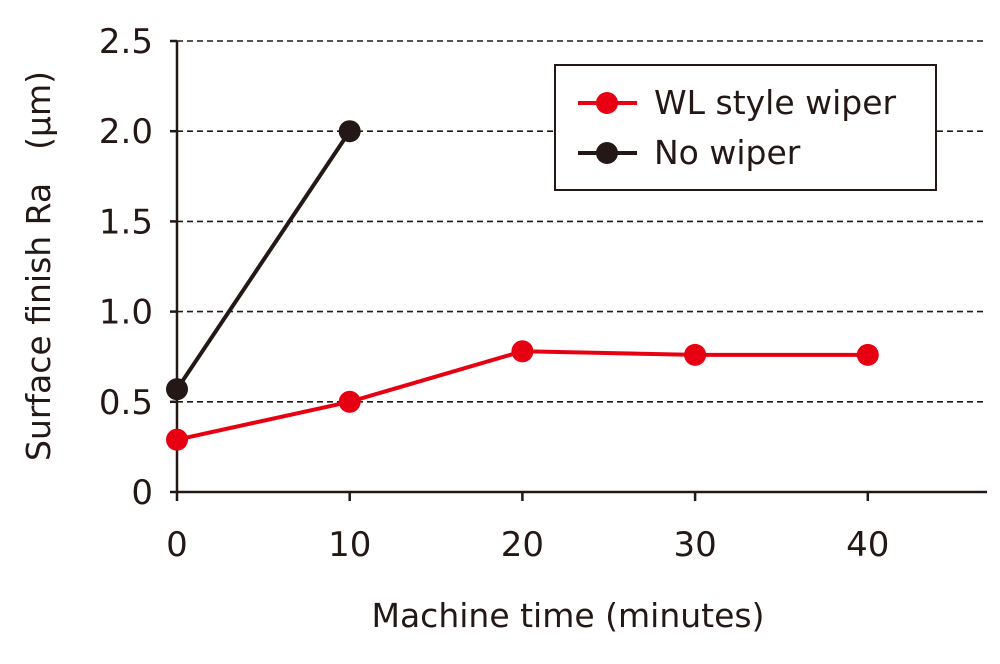 This screenshot has width=1000, height=664. I want to click on legend-marker-no-wiper, so click(607, 153).